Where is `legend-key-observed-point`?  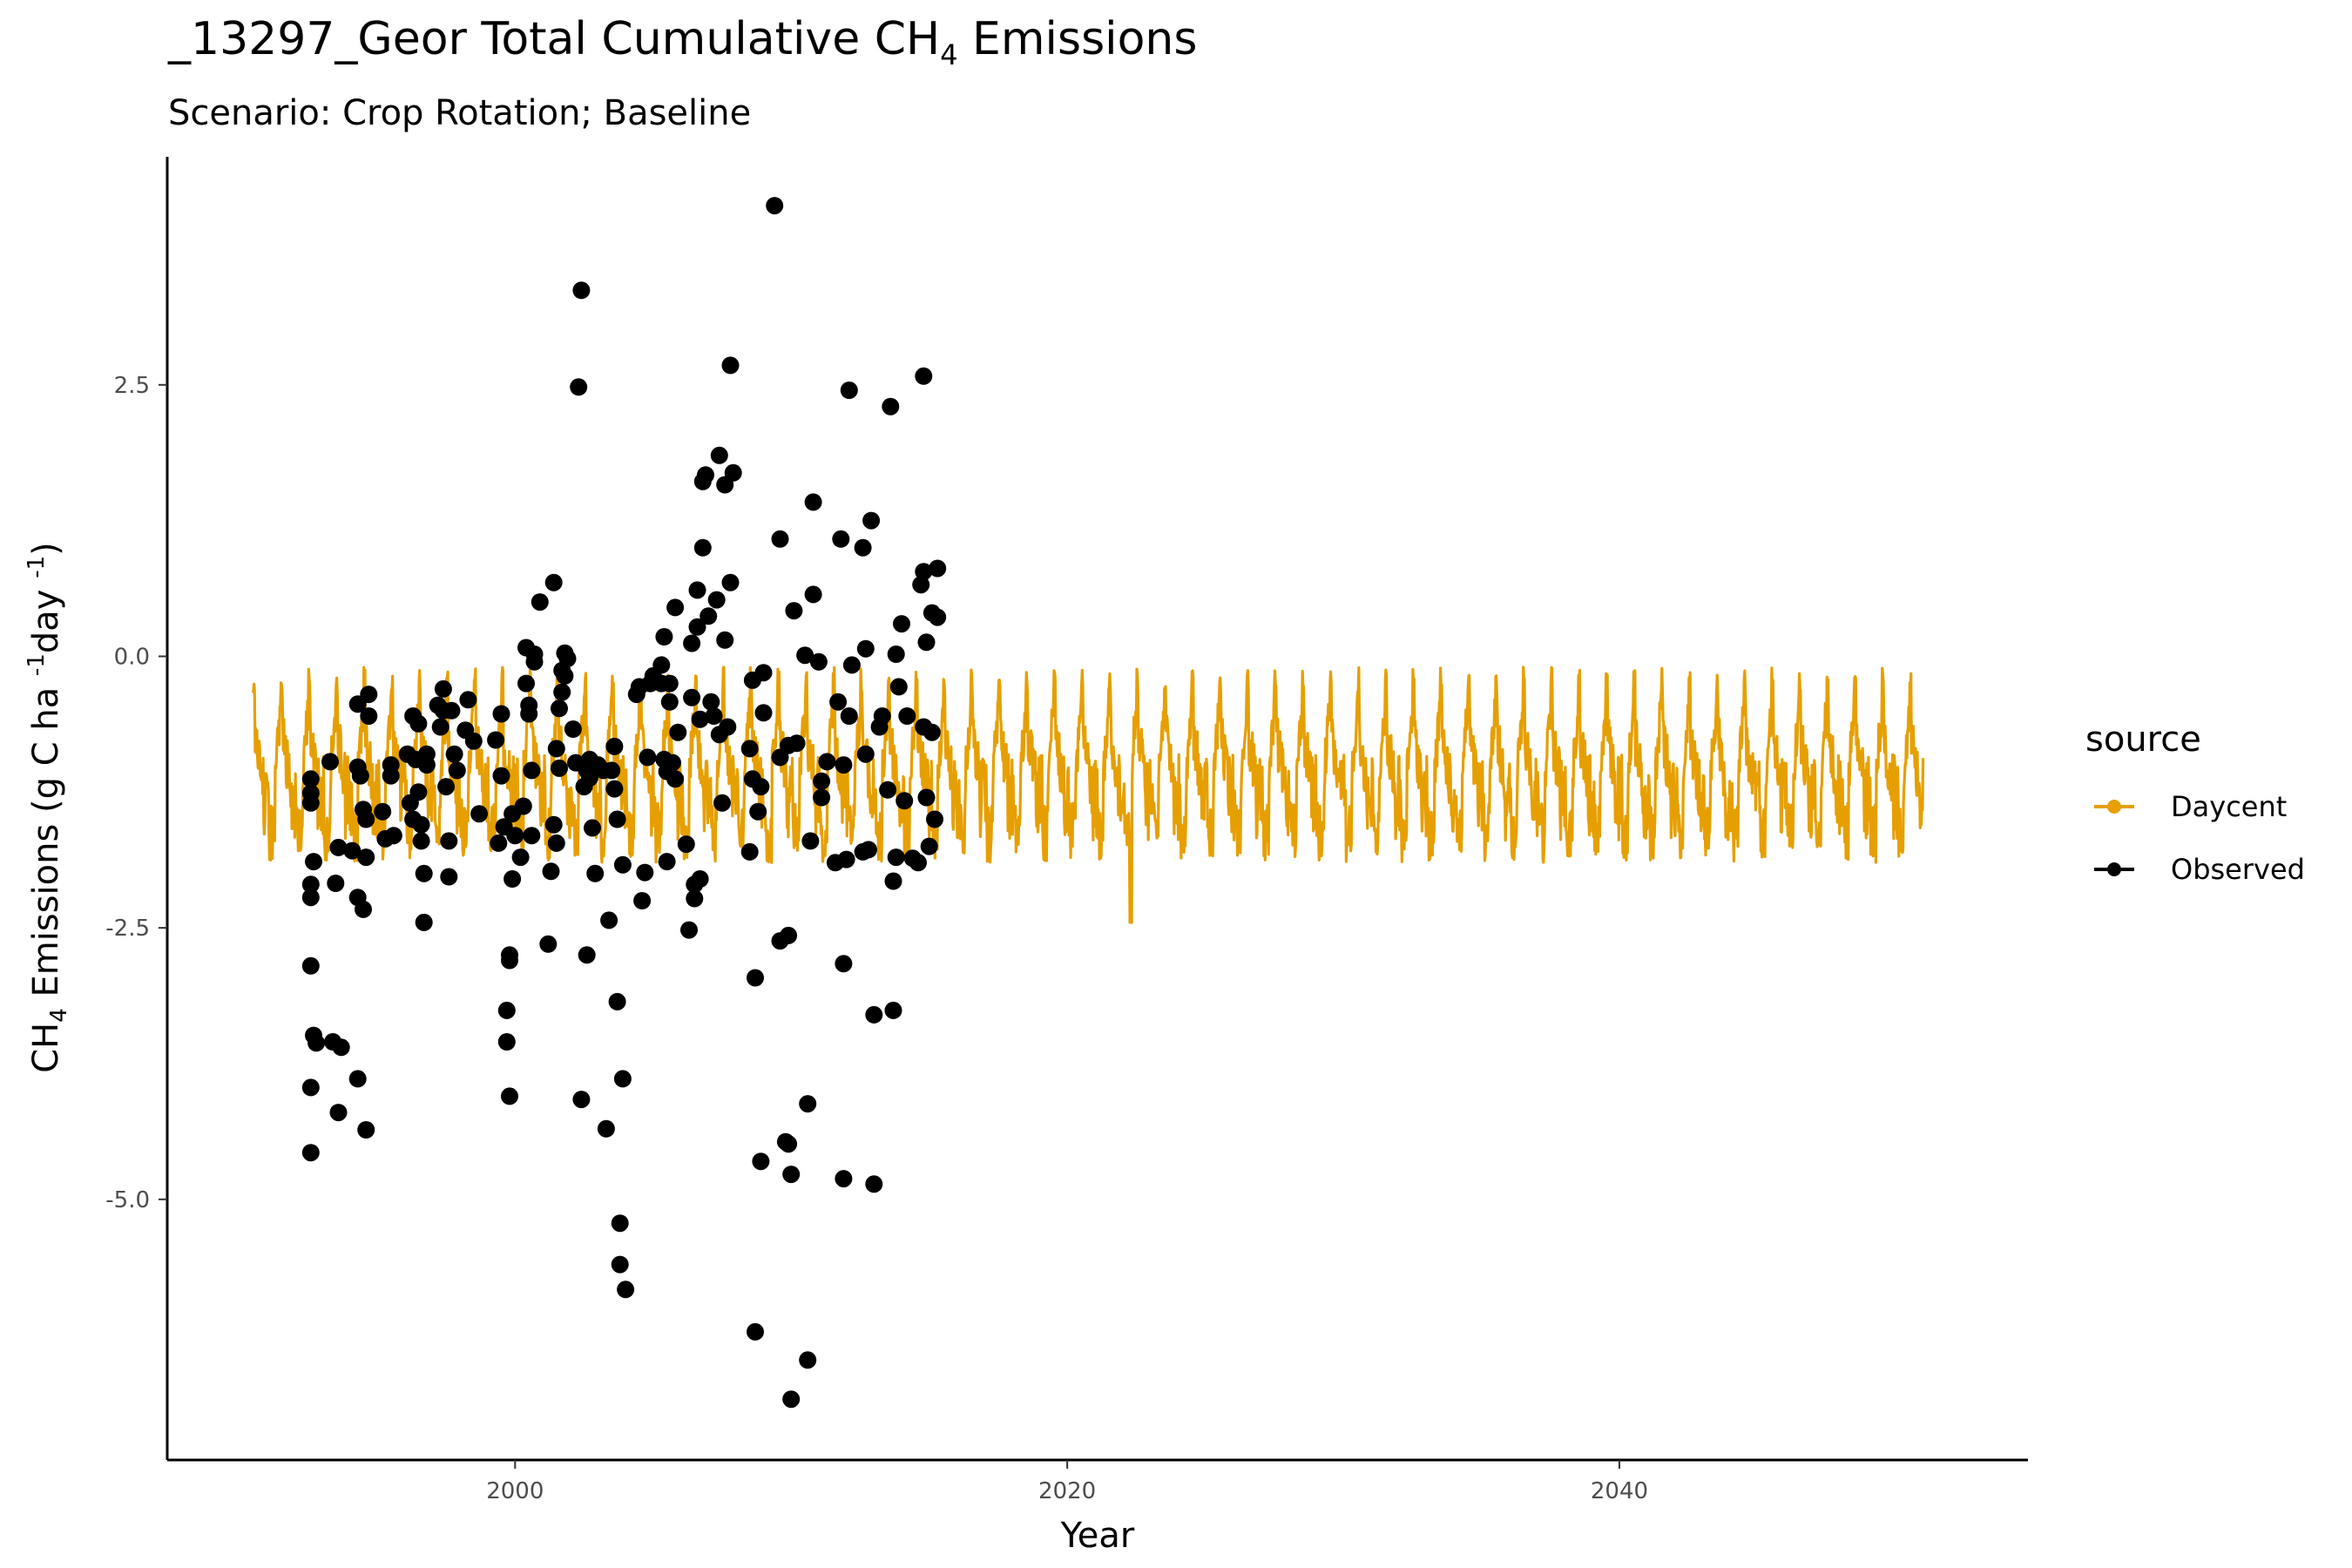
legend-key-observed-point is located at coordinates (2114, 869).